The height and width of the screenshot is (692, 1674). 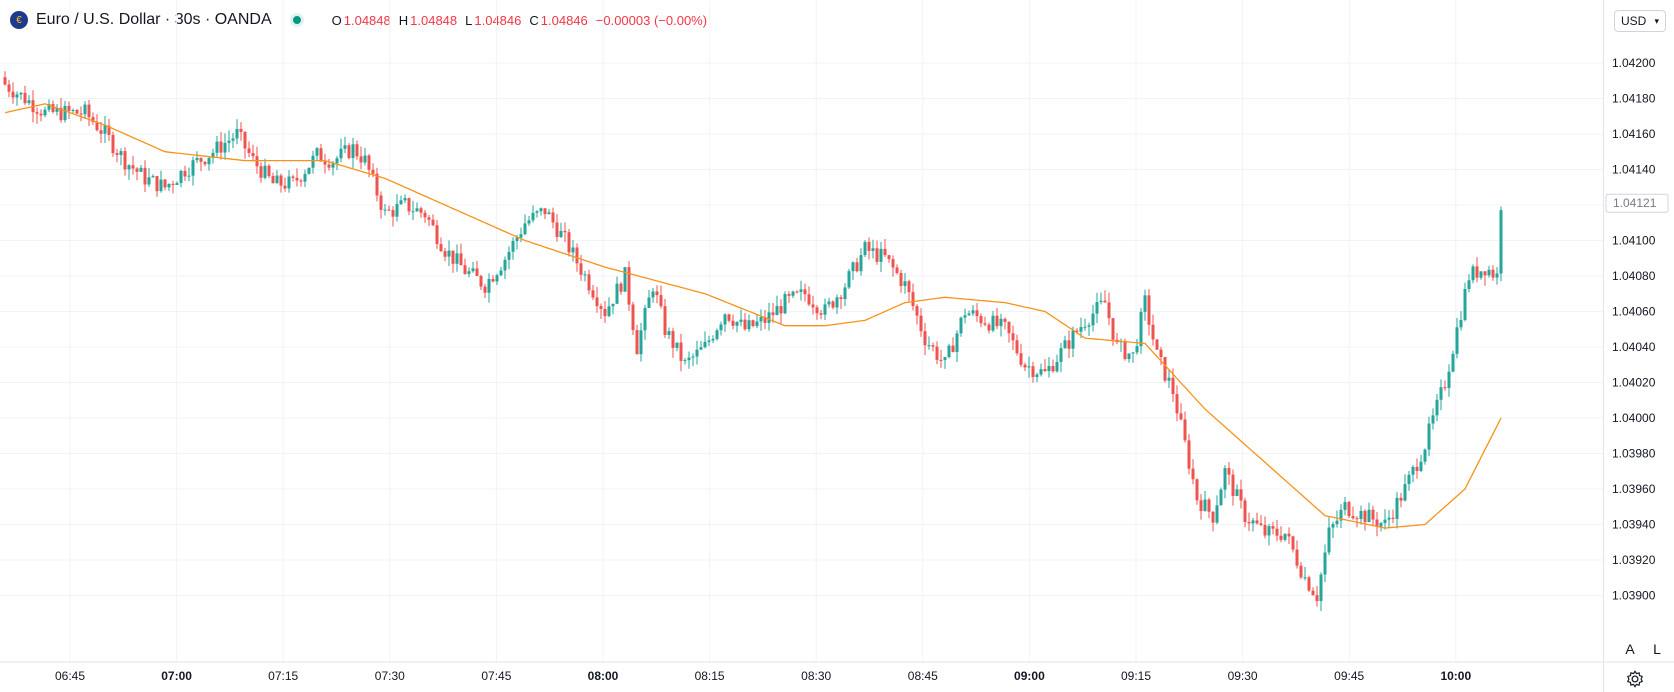 What do you see at coordinates (816, 676) in the screenshot?
I see `x-tick-label: 08:30` at bounding box center [816, 676].